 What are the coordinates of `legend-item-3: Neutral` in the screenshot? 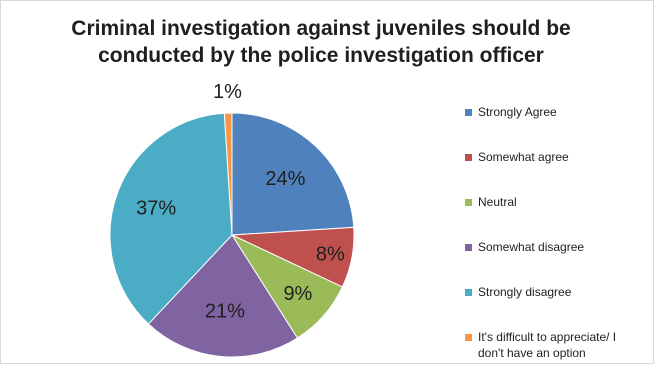 It's located at (491, 202).